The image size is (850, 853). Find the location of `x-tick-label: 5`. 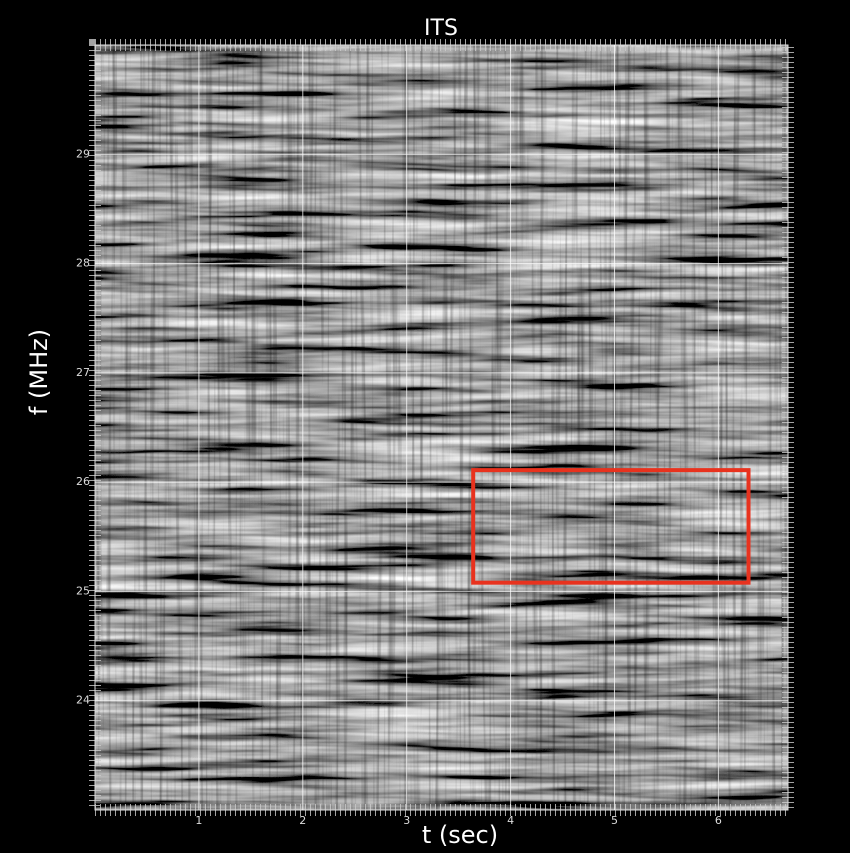

x-tick-label: 5 is located at coordinates (614, 820).